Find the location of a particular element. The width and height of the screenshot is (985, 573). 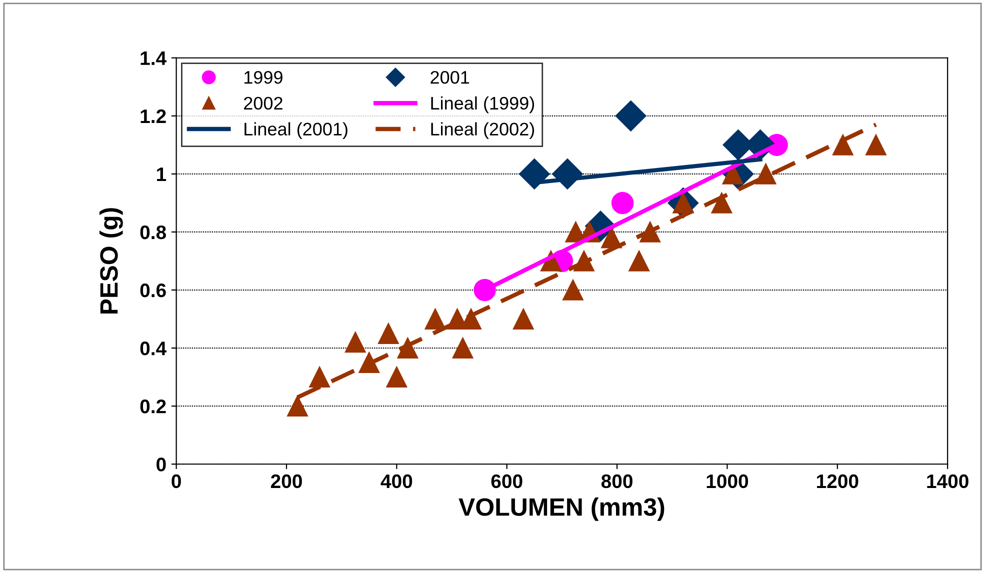

legend-label: 2002 is located at coordinates (263, 103).